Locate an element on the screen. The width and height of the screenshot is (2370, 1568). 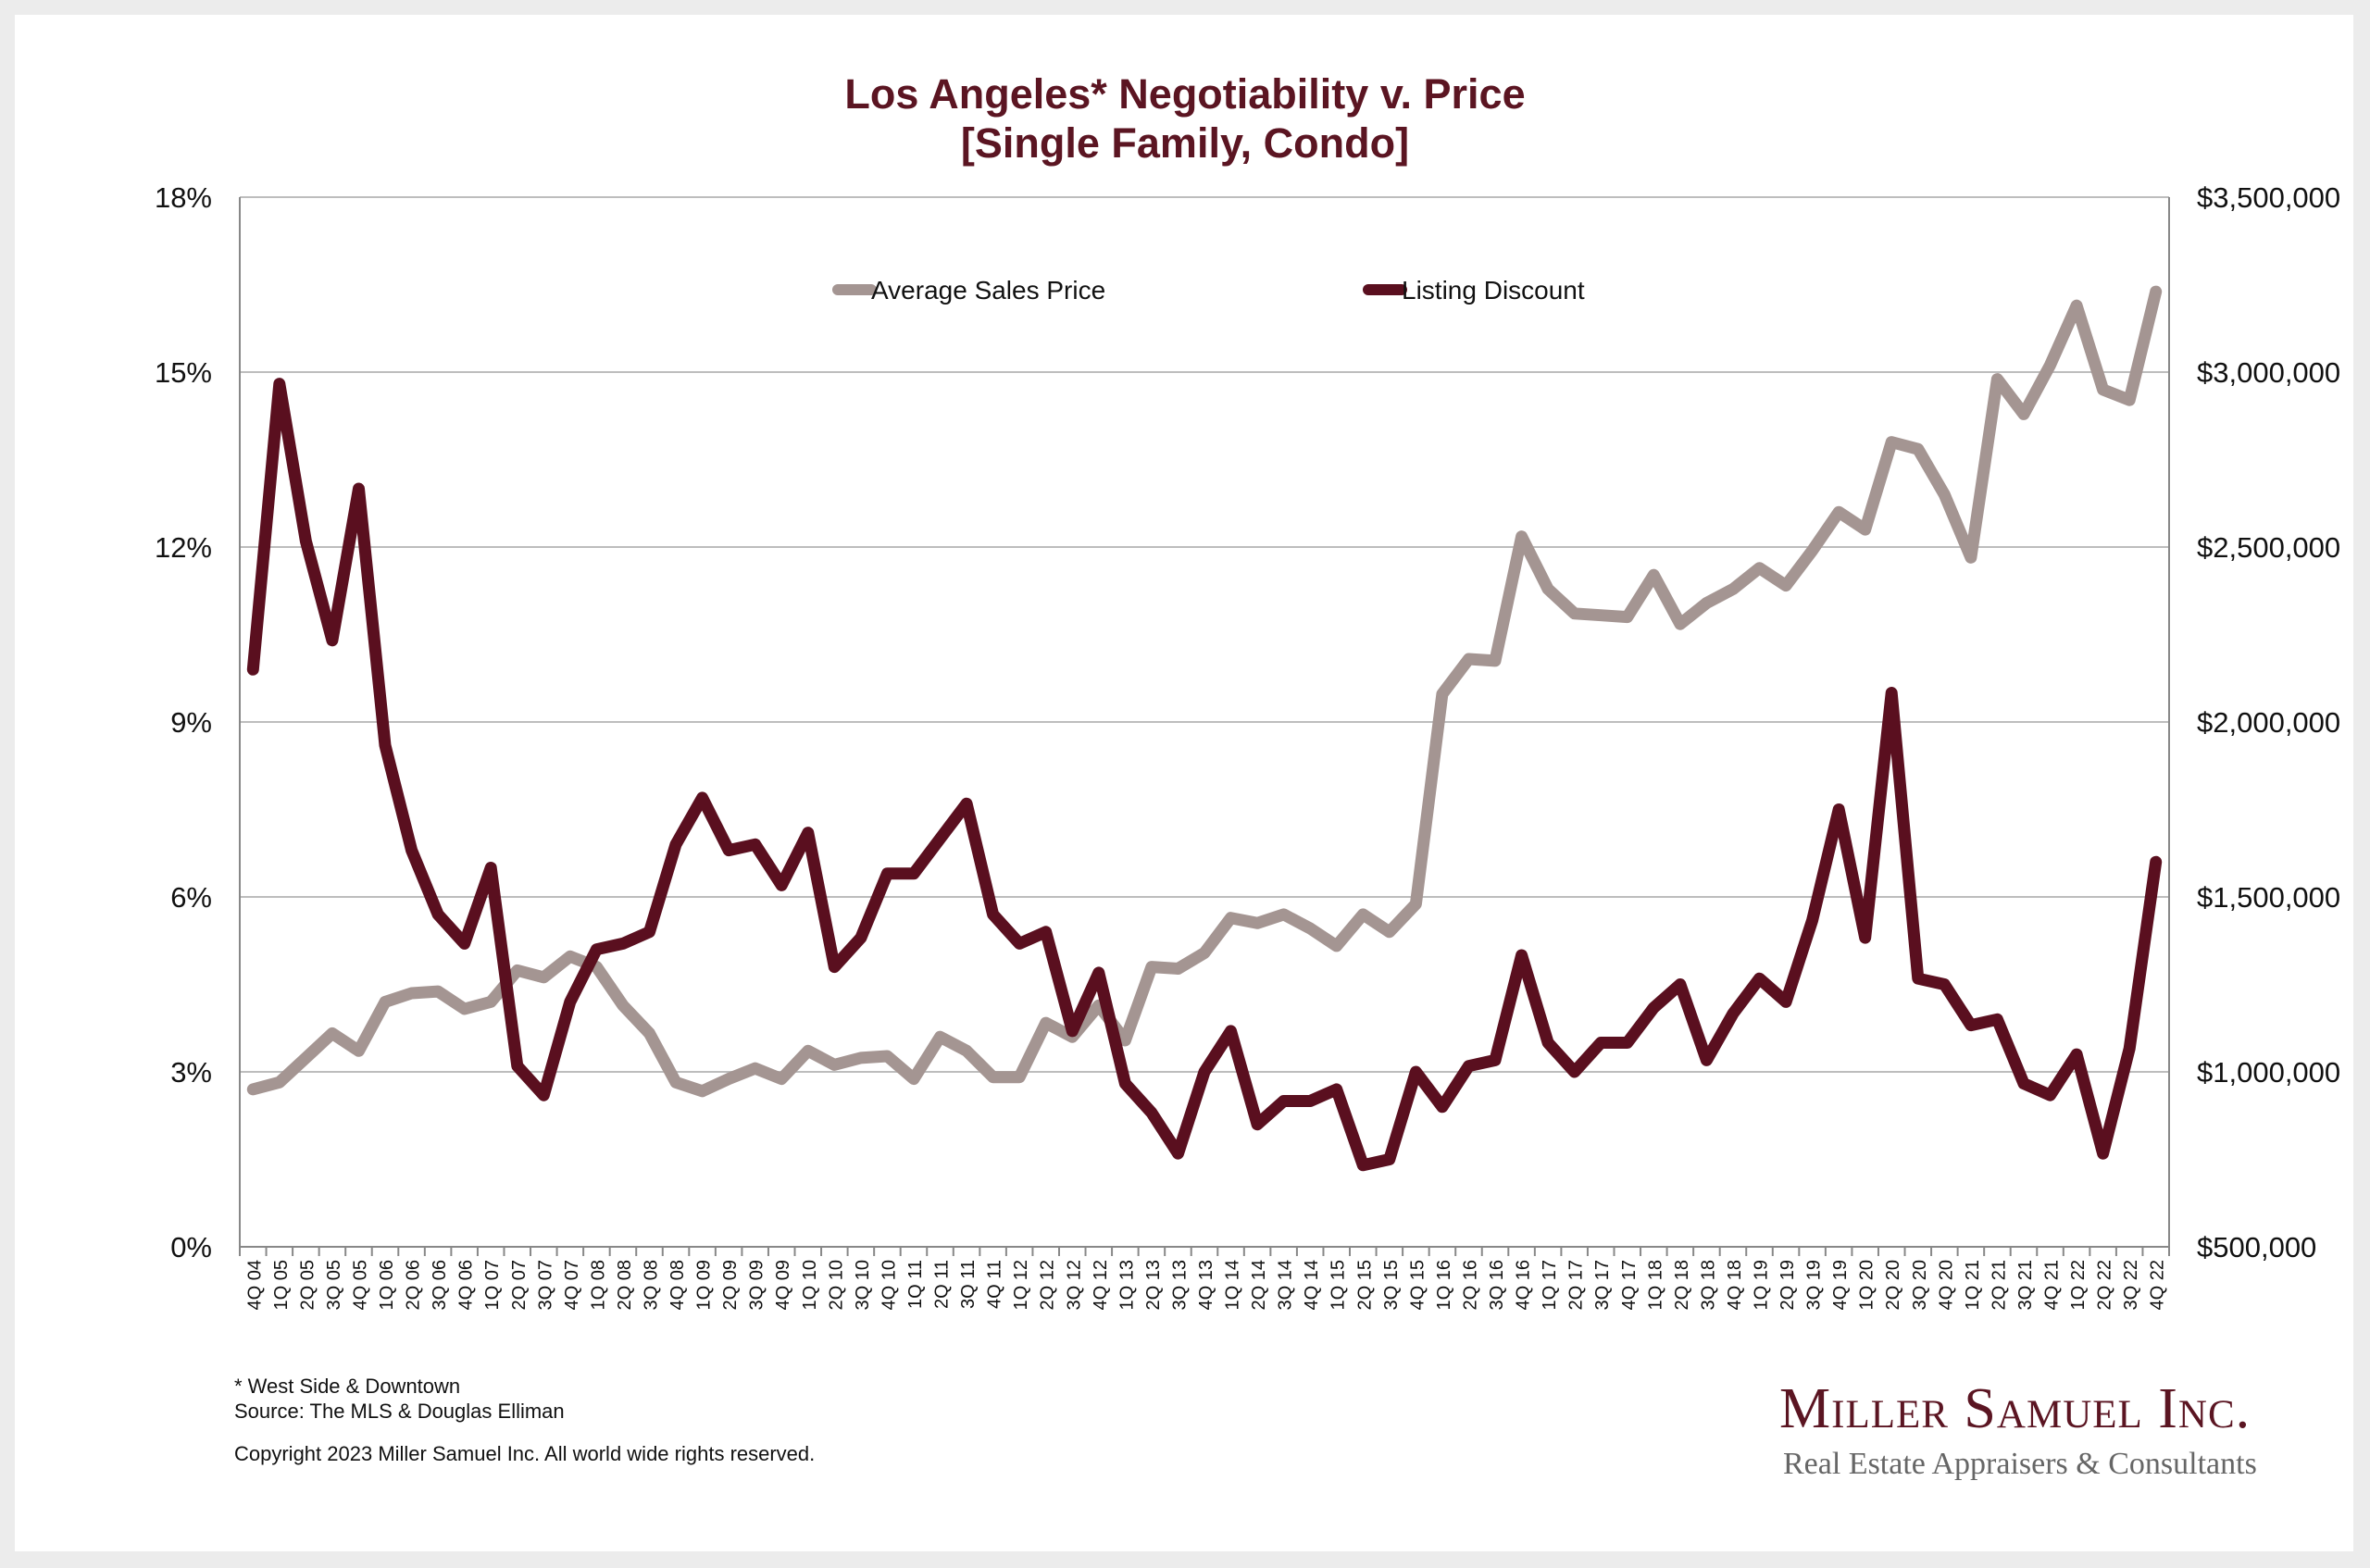
y-left-tick-label: 18% is located at coordinates (183, 197).